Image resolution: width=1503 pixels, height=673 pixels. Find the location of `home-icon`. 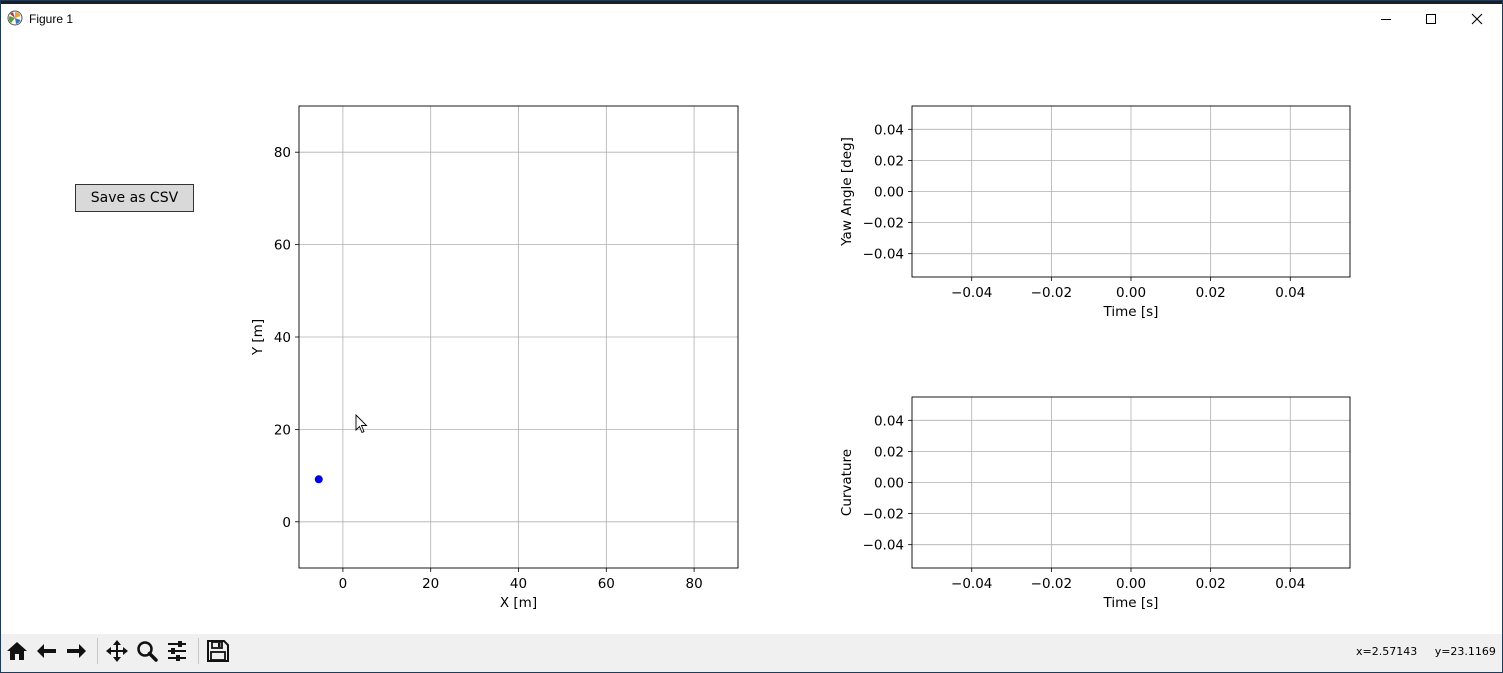

home-icon is located at coordinates (17, 651).